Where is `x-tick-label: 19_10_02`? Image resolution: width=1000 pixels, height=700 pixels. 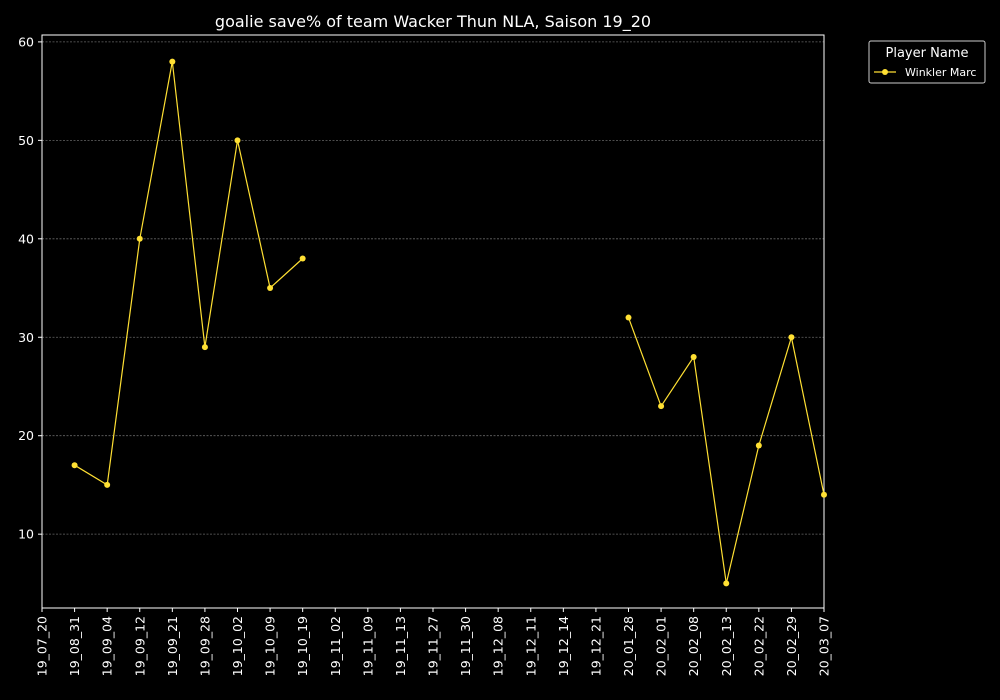
x-tick-label: 19_10_02 is located at coordinates (237, 646).